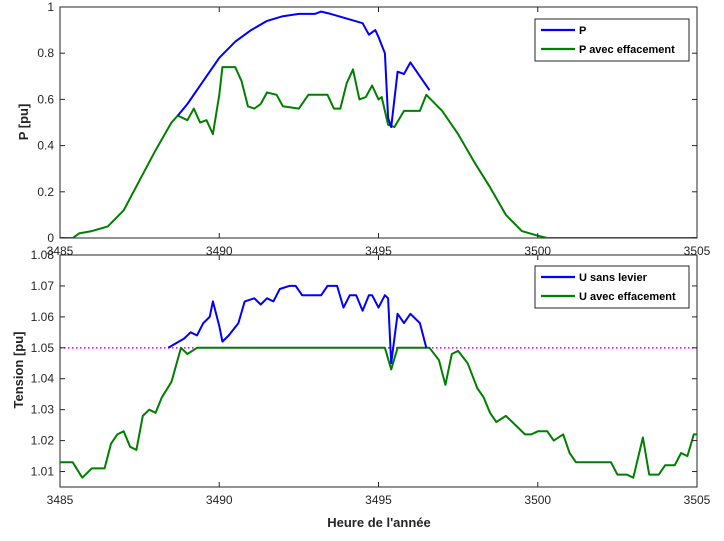 Image resolution: width=724 pixels, height=541 pixels. I want to click on voltage-legend: U sans levier U avec effacement, so click(612, 287).